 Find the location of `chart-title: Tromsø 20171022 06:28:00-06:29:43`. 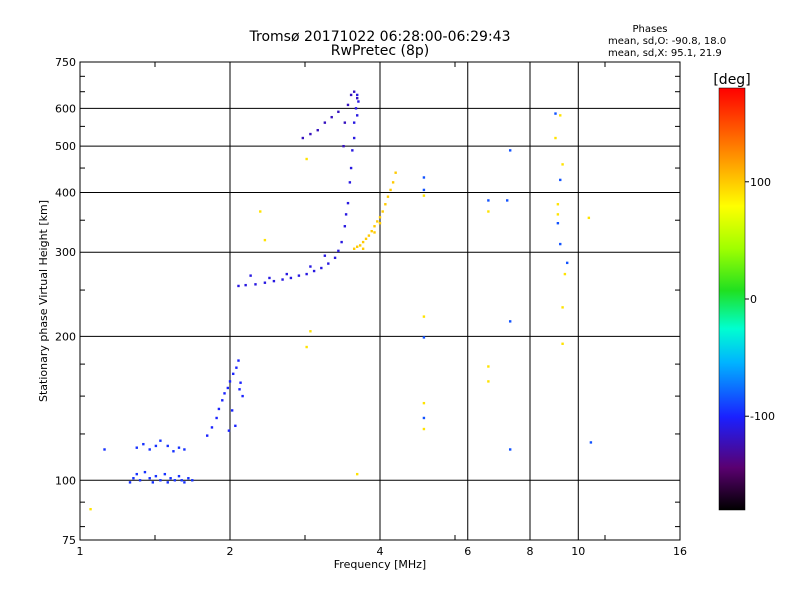

chart-title: Tromsø 20171022 06:28:00-06:29:43 is located at coordinates (380, 37).